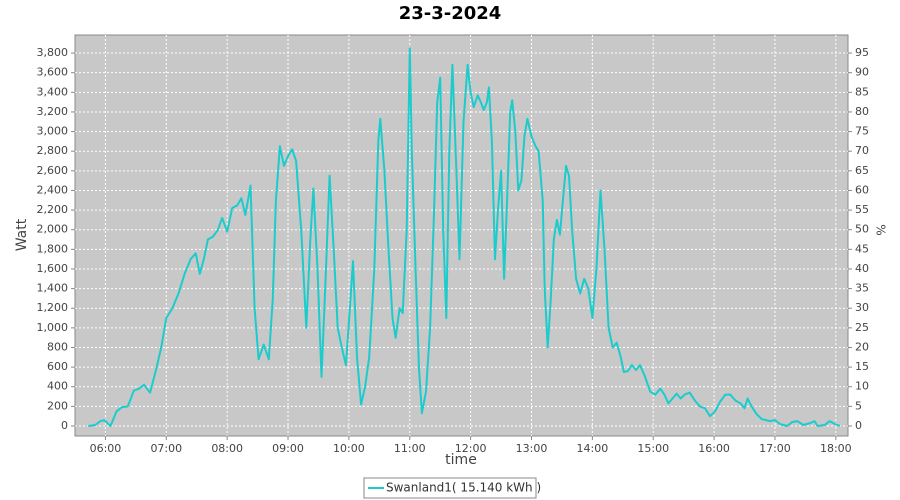 Image resolution: width=900 pixels, height=500 pixels. Describe the element at coordinates (862, 288) in the screenshot. I see `y2-tick-label: 35` at that location.